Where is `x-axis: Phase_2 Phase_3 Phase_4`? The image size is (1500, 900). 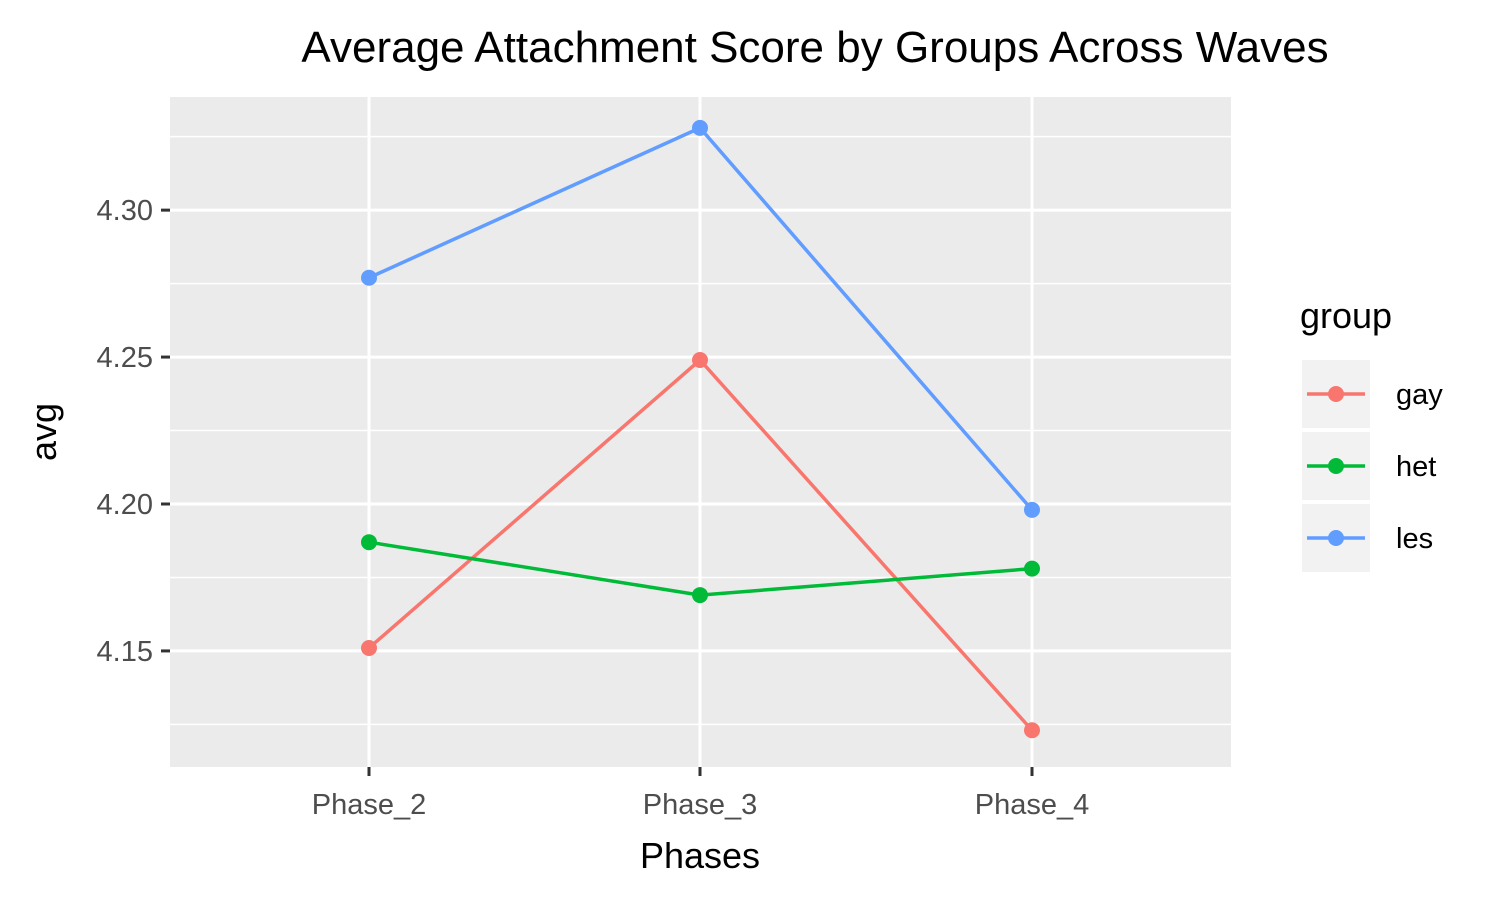
x-axis: Phase_2 Phase_3 Phase_4 is located at coordinates (701, 794).